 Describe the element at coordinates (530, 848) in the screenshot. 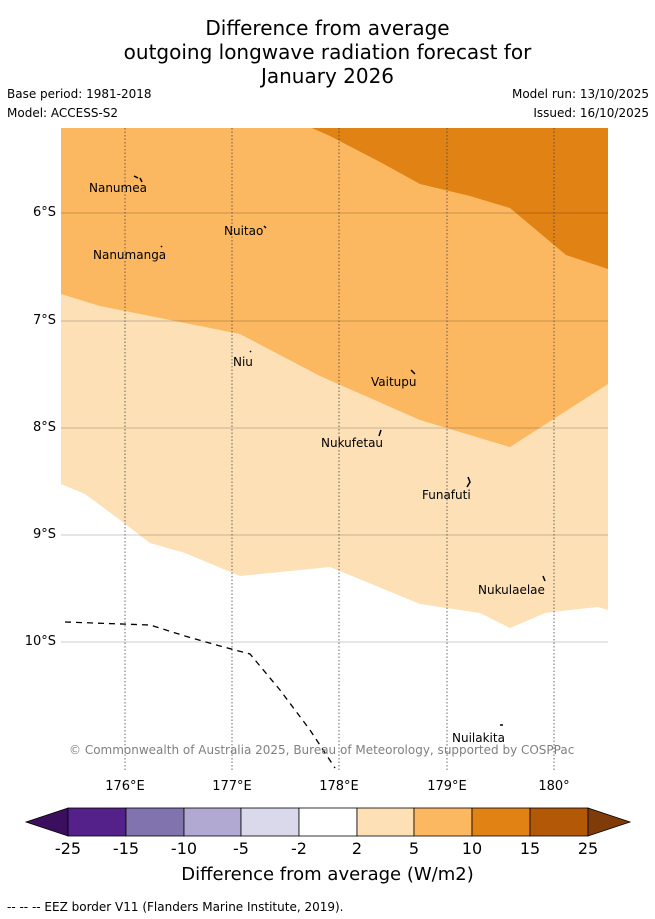

I see `colorbar-tick: 15` at that location.